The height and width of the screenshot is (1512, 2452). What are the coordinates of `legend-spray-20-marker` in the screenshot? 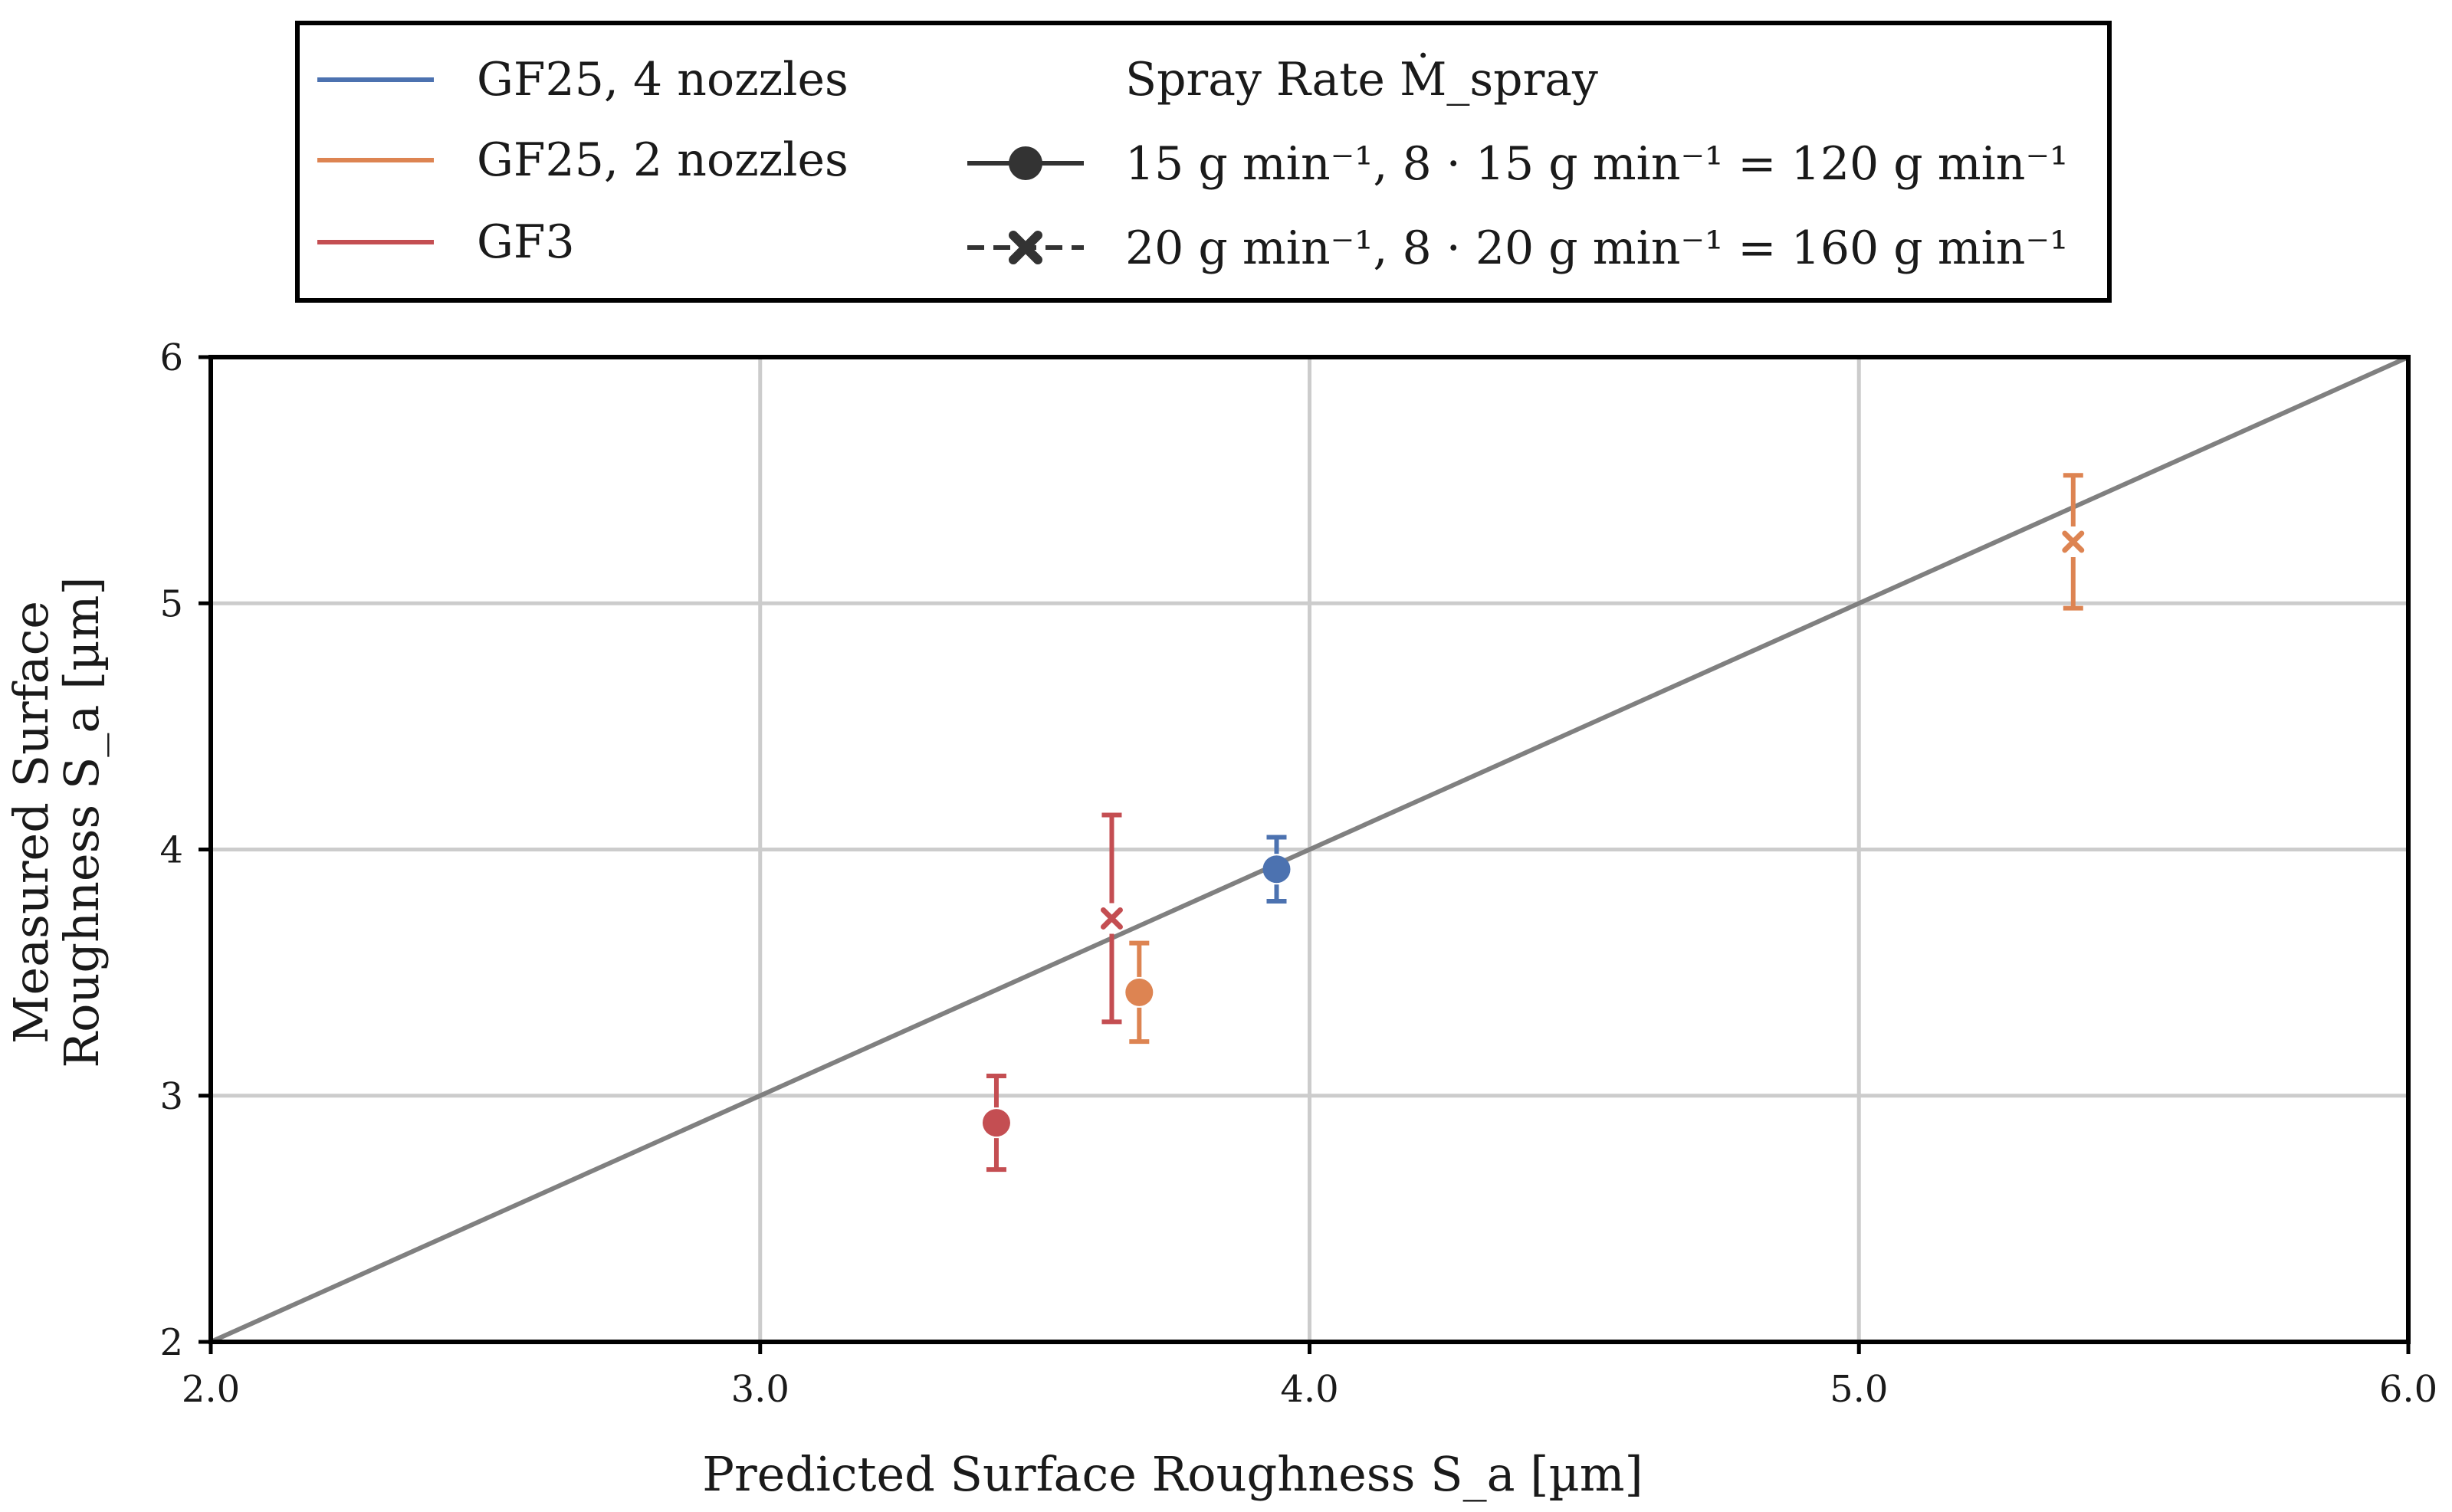 It's located at (1025, 248).